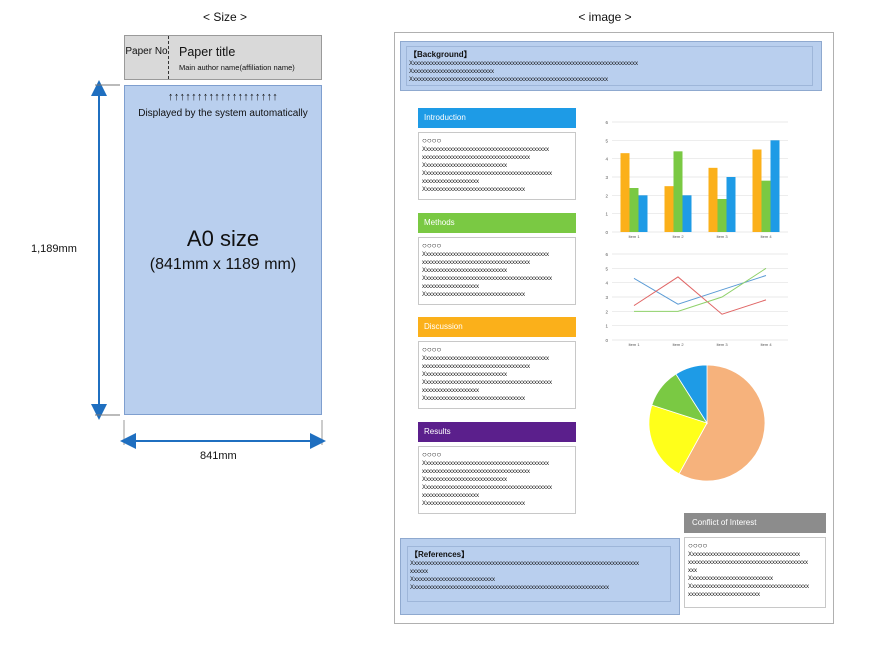  What do you see at coordinates (54, 249) in the screenshot?
I see `height-label: 1,189mm` at bounding box center [54, 249].